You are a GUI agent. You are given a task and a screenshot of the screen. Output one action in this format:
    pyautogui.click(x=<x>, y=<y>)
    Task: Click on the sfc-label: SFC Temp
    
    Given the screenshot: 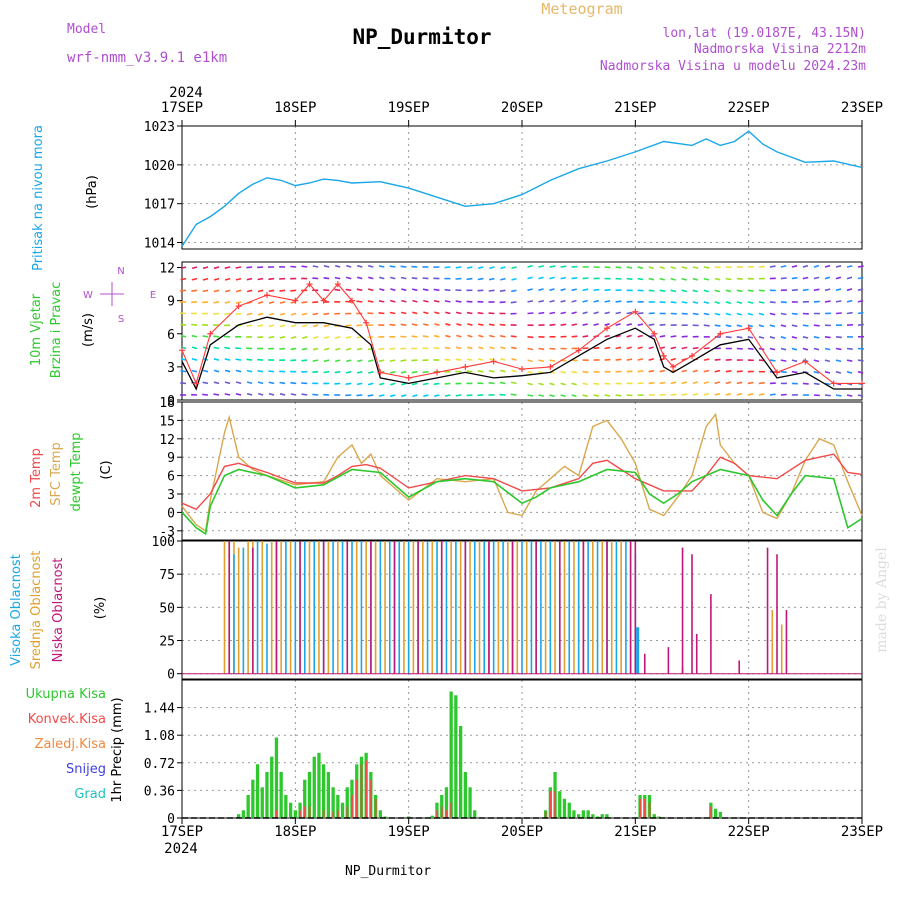 What is the action you would take?
    pyautogui.click(x=56, y=474)
    